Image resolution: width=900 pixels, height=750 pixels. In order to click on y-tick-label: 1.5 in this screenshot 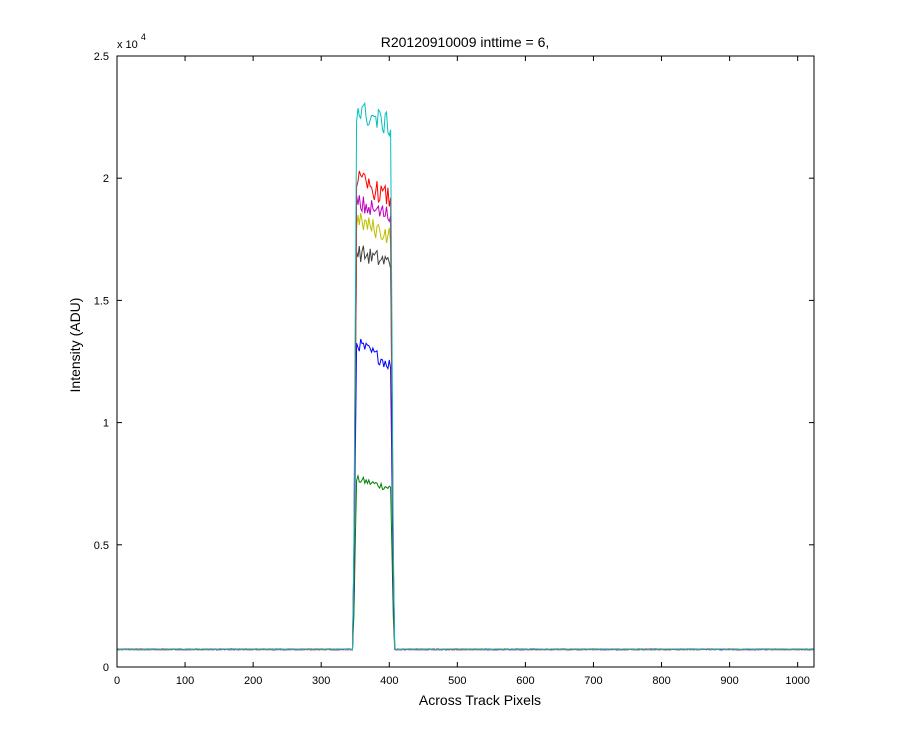, I will do `click(101, 301)`.